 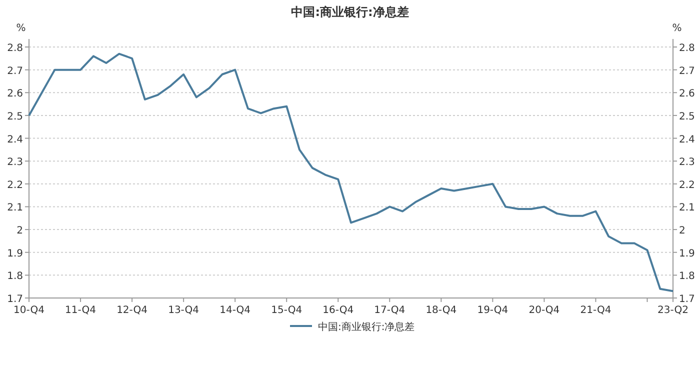 What do you see at coordinates (15, 299) in the screenshot?
I see `y-tick-label: 1.7` at bounding box center [15, 299].